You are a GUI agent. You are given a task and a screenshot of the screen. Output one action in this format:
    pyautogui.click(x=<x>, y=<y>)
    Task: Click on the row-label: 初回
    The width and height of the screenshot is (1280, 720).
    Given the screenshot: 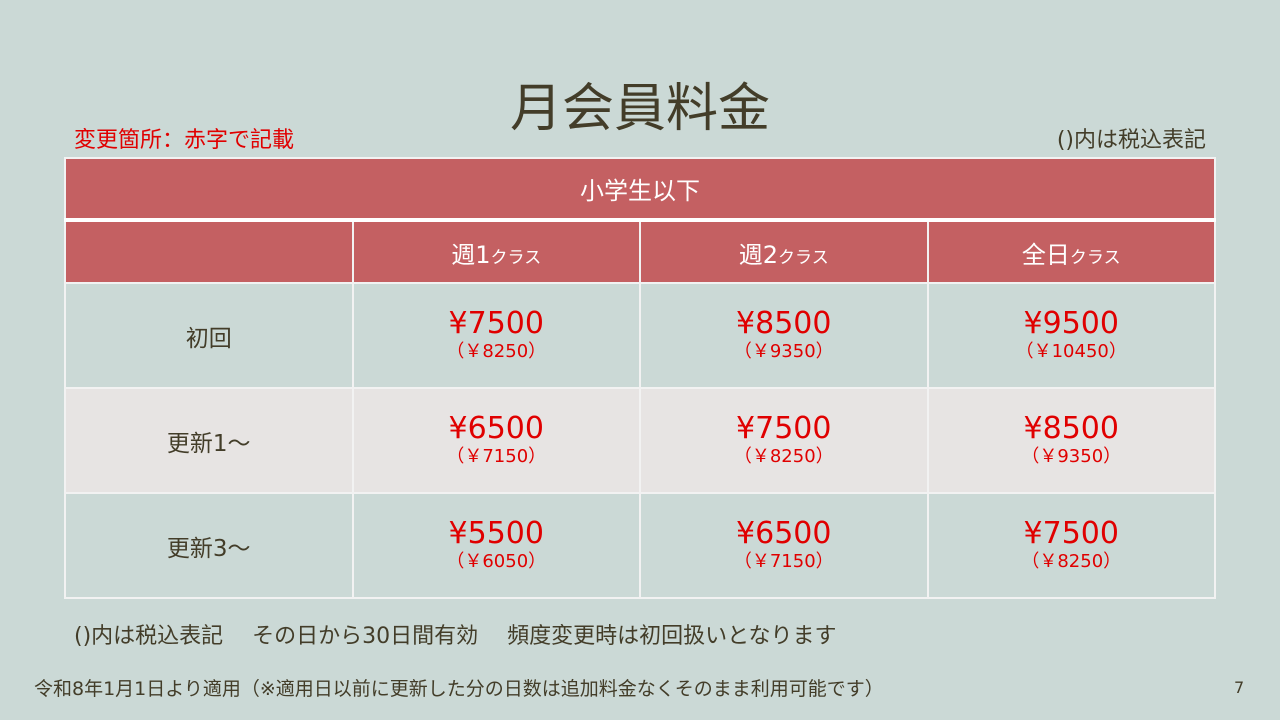 What is the action you would take?
    pyautogui.click(x=209, y=335)
    